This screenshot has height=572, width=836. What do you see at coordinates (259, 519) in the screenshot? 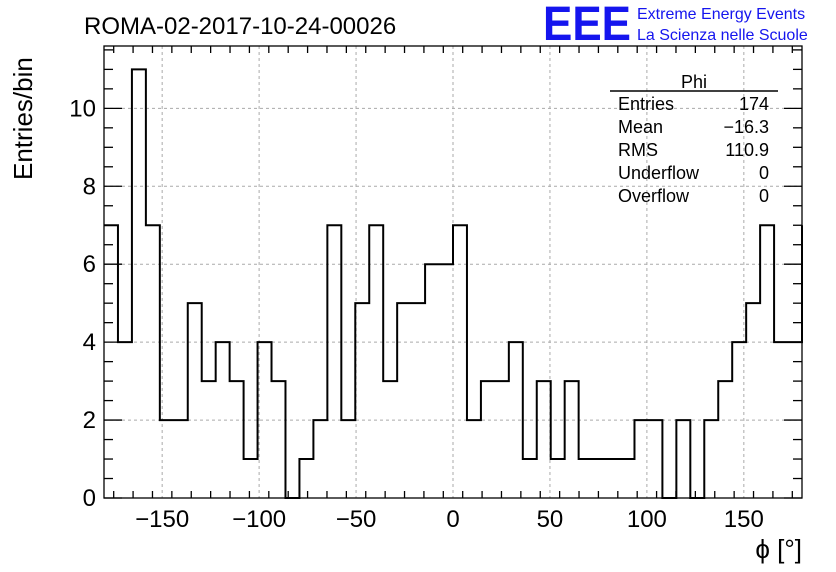
I see `x-tick-label: −100` at bounding box center [259, 519].